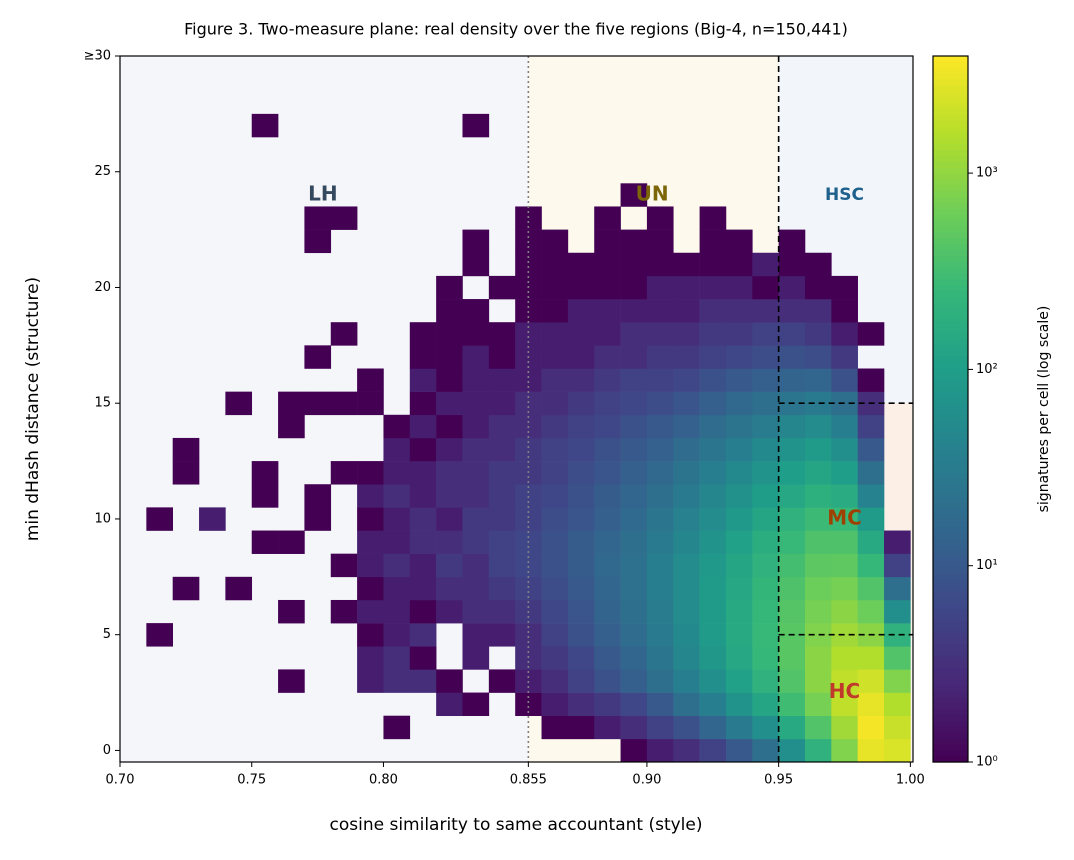 This screenshot has width=1074, height=860. I want to click on y-tick-label: 25, so click(102, 171).